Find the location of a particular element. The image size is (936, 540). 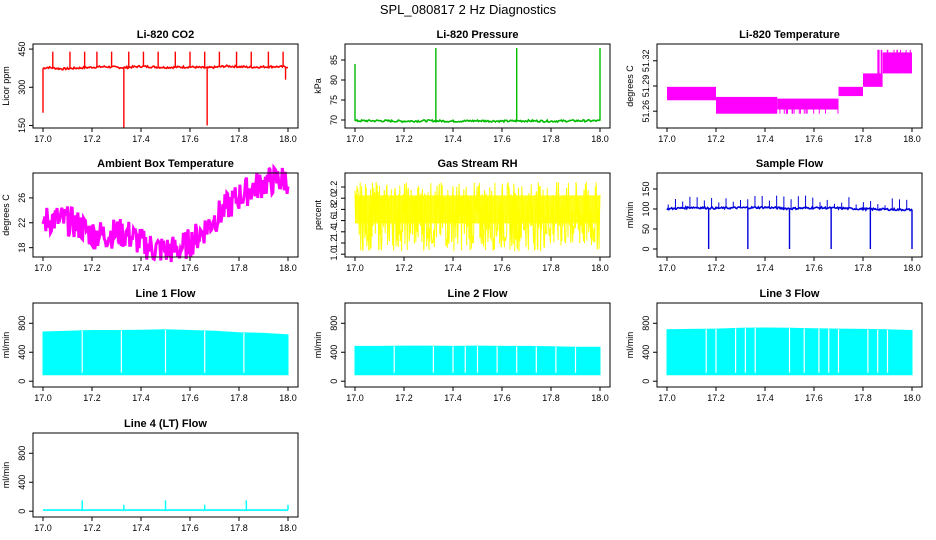

y-axis-label: ml/min is located at coordinates (630, 345).